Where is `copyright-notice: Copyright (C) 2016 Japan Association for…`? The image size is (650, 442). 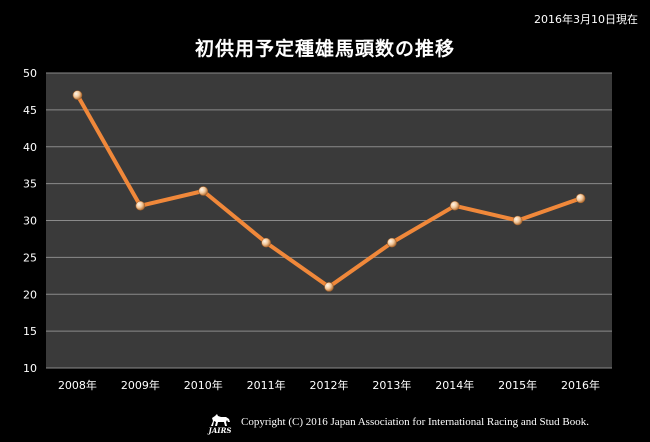
copyright-notice: Copyright (C) 2016 Japan Association for… is located at coordinates (415, 422).